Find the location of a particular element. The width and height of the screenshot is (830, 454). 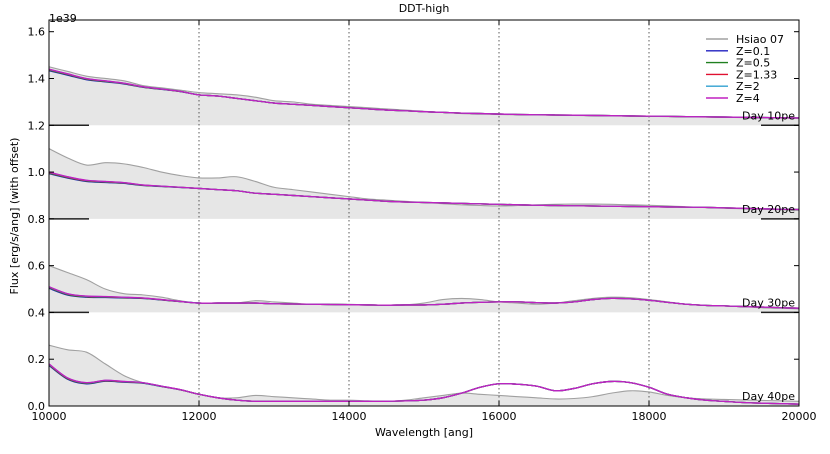

x-tick-label: 10000 is located at coordinates (49, 416).